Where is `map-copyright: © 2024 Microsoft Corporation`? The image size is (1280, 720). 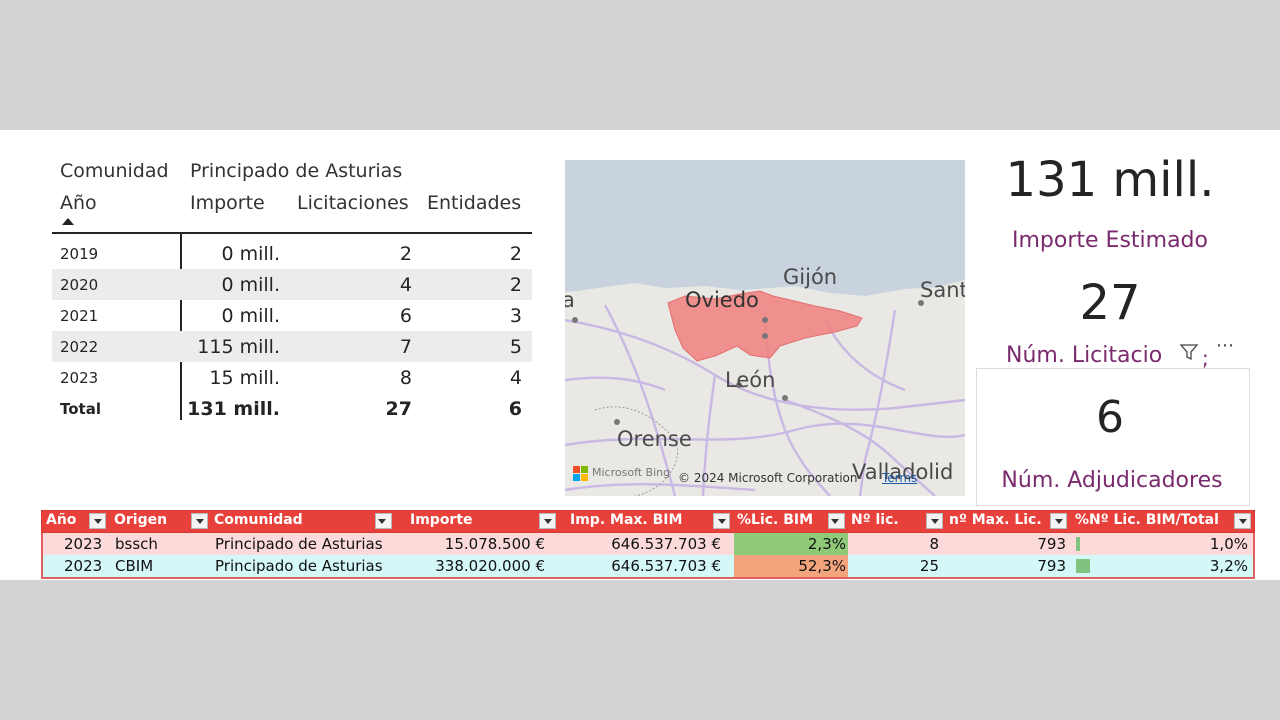 map-copyright: © 2024 Microsoft Corporation is located at coordinates (768, 478).